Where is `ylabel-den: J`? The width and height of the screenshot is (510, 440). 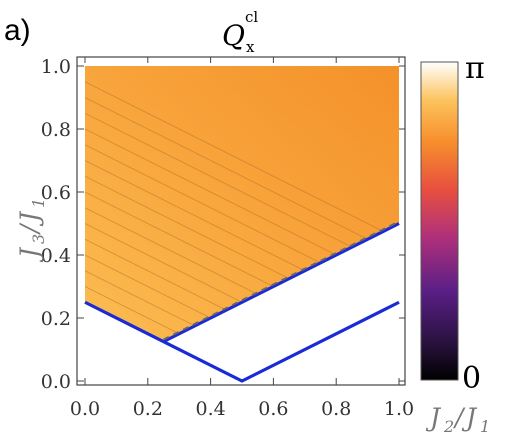
ylabel-den: J is located at coordinates (29, 218).